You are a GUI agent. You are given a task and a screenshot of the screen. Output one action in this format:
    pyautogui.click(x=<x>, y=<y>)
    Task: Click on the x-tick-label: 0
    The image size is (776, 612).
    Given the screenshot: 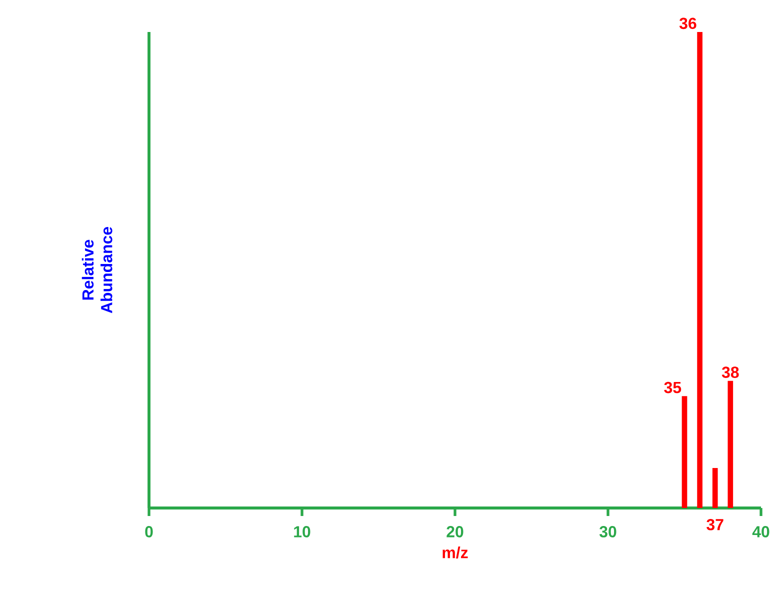 What is the action you would take?
    pyautogui.click(x=149, y=532)
    